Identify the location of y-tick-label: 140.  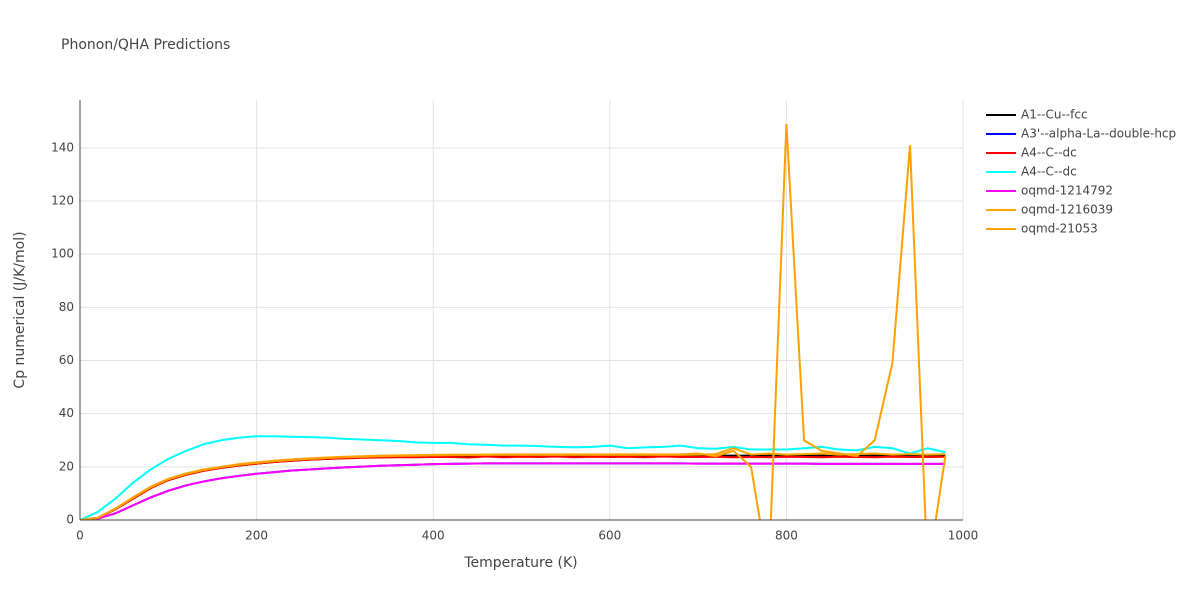
(62, 147).